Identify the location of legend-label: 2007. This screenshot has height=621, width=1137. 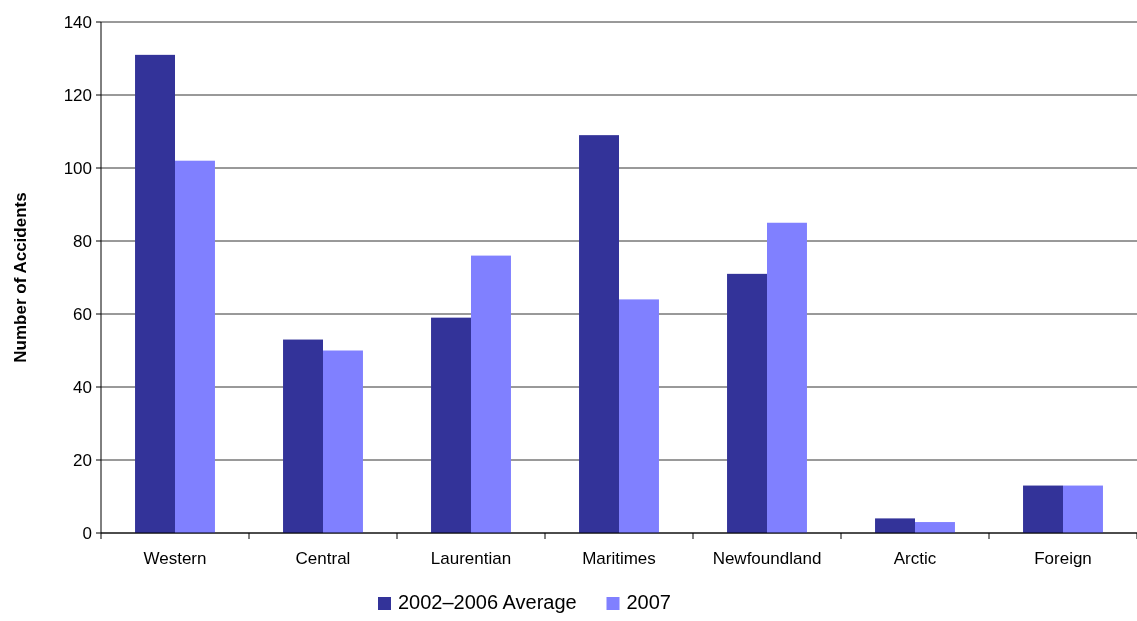
(648, 602).